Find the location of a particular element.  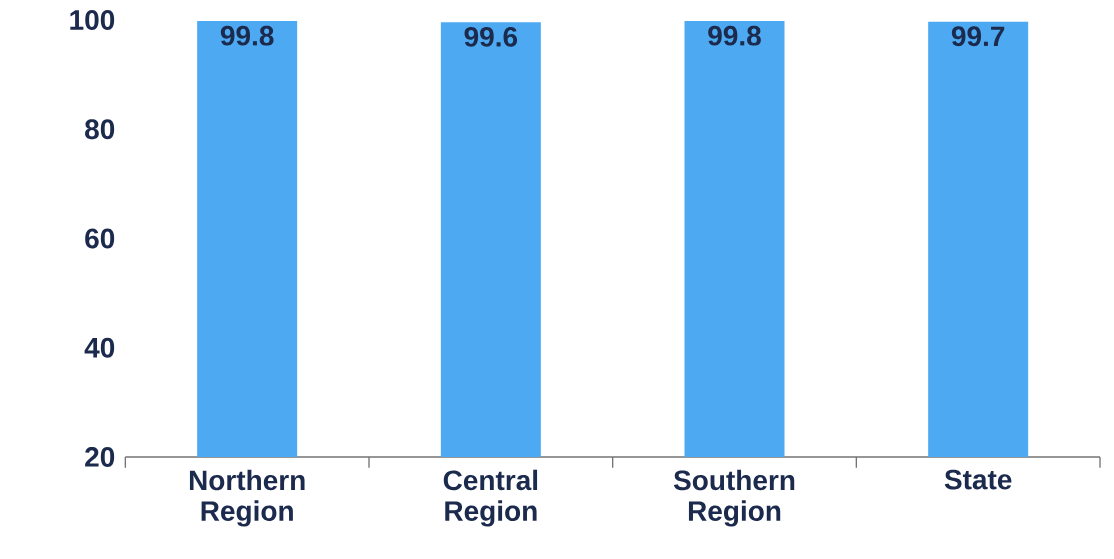

x-tick-label: Northern Region is located at coordinates (247, 498).